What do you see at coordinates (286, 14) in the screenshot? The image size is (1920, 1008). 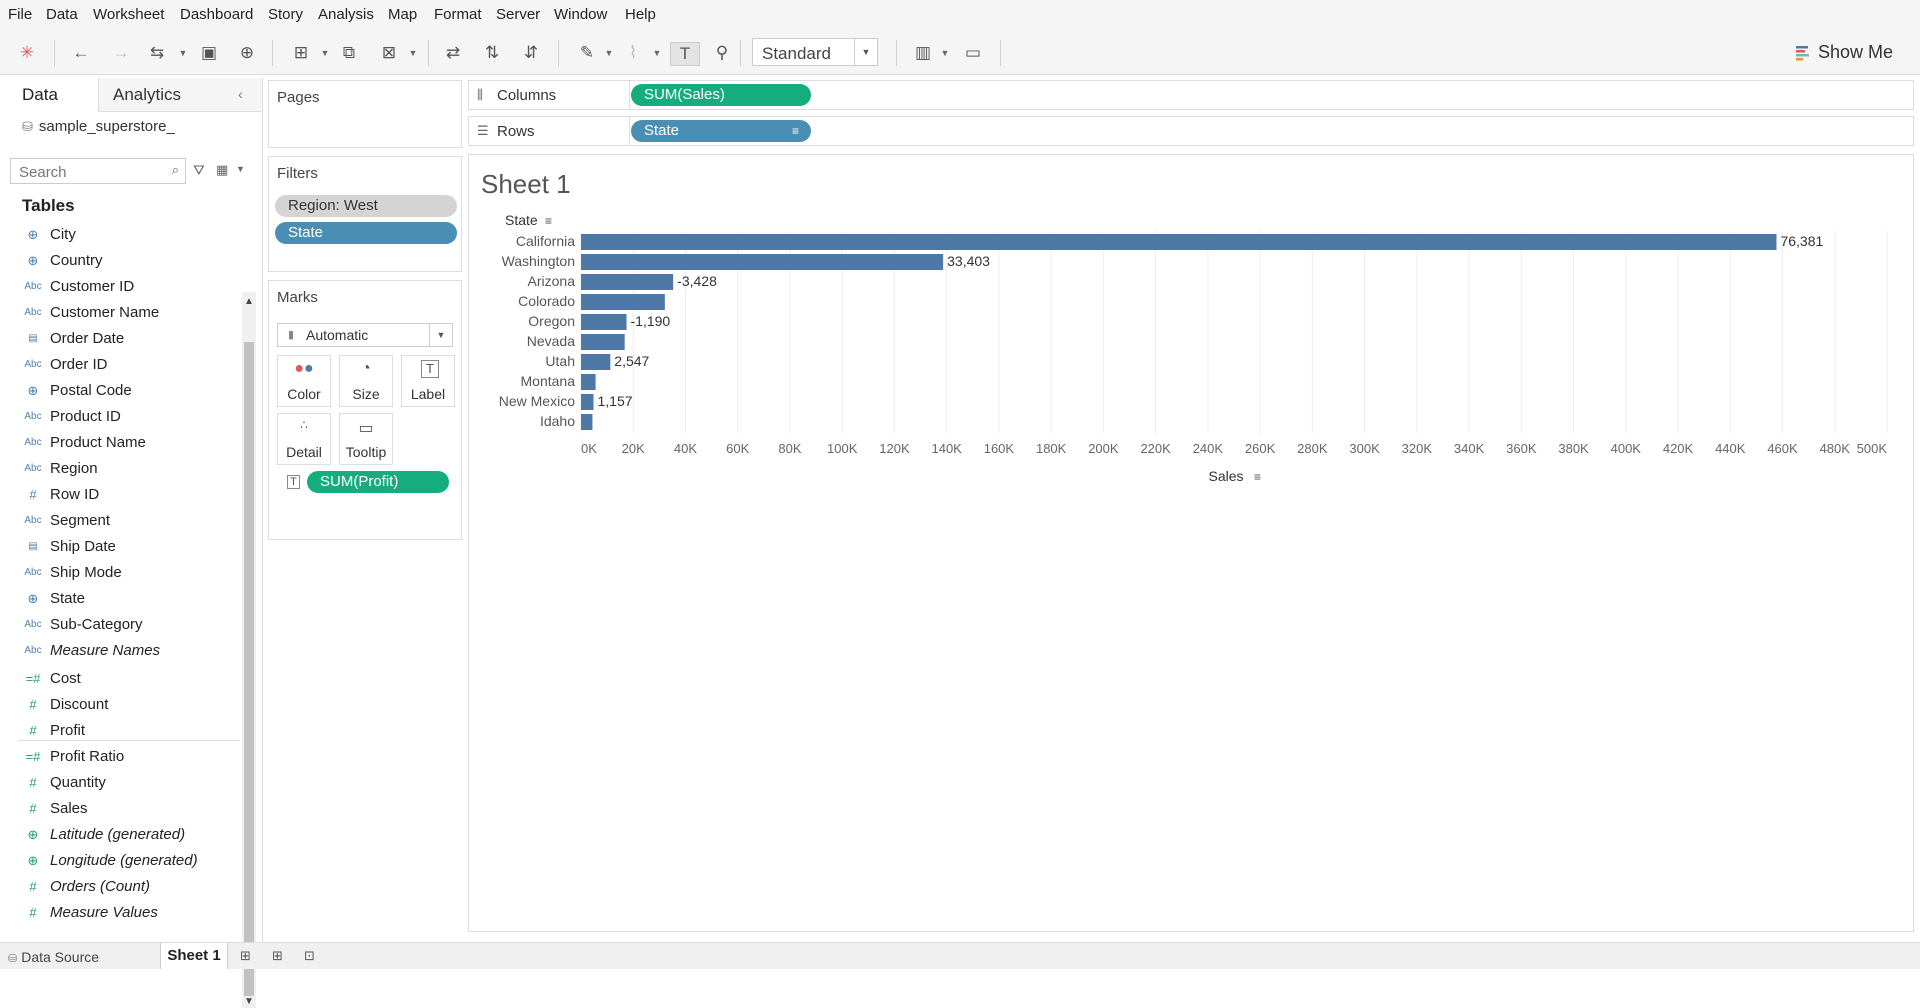 I see `menu-story: Story` at bounding box center [286, 14].